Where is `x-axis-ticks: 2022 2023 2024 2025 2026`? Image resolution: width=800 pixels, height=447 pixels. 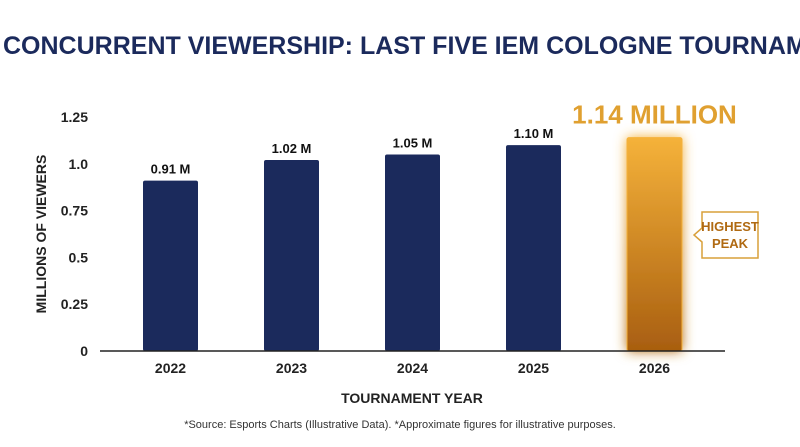 x-axis-ticks: 2022 2023 2024 2025 2026 is located at coordinates (412, 368).